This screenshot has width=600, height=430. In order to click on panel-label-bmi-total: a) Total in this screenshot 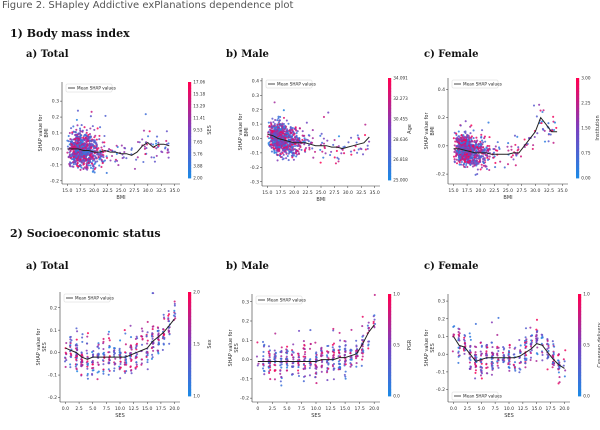, I will do `click(47, 54)`.